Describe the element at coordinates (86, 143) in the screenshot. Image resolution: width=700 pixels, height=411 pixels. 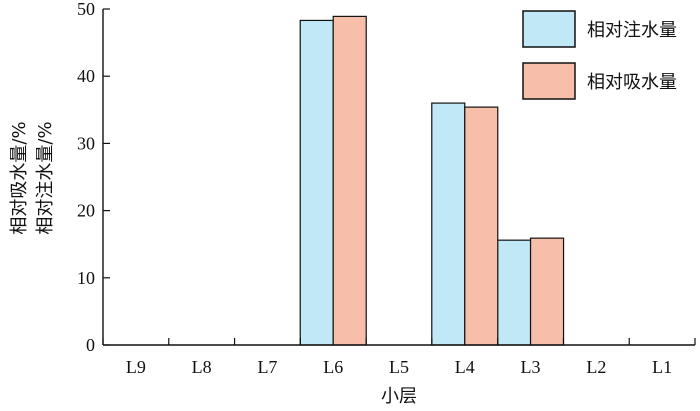
I see `y-tick-label: 30` at that location.